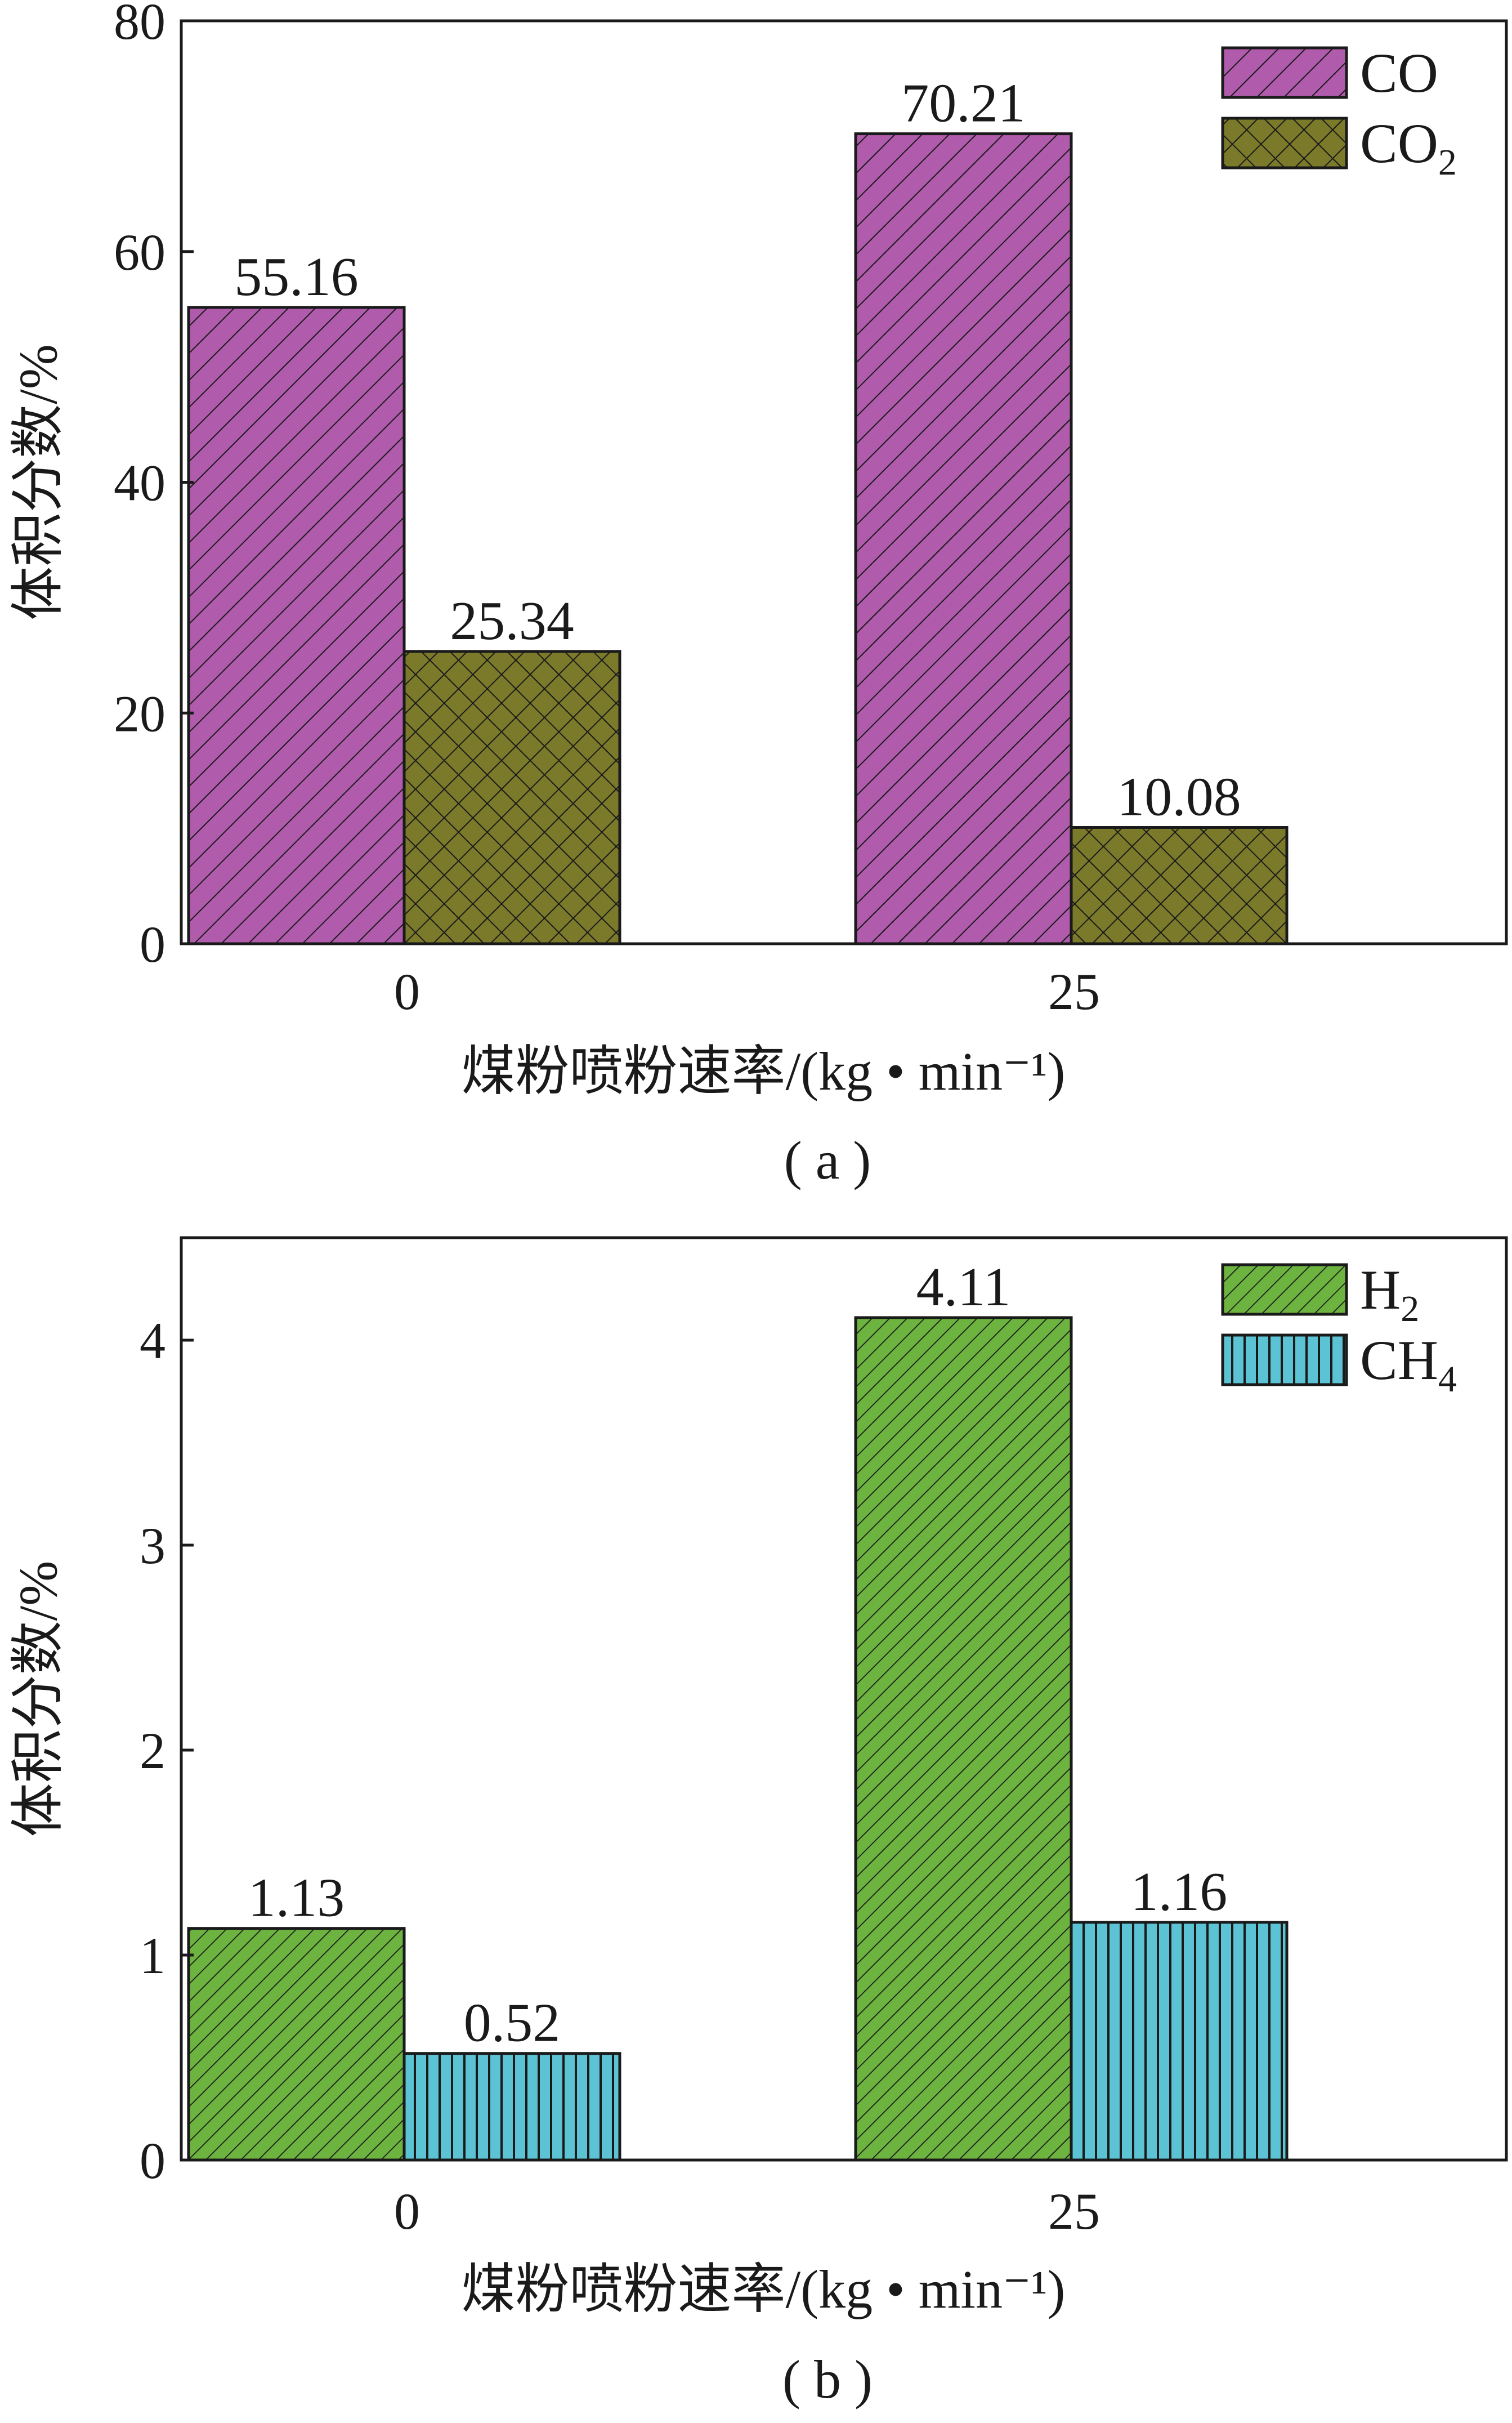 Image resolution: width=1512 pixels, height=2423 pixels. I want to click on data-label: 10.08, so click(1179, 796).